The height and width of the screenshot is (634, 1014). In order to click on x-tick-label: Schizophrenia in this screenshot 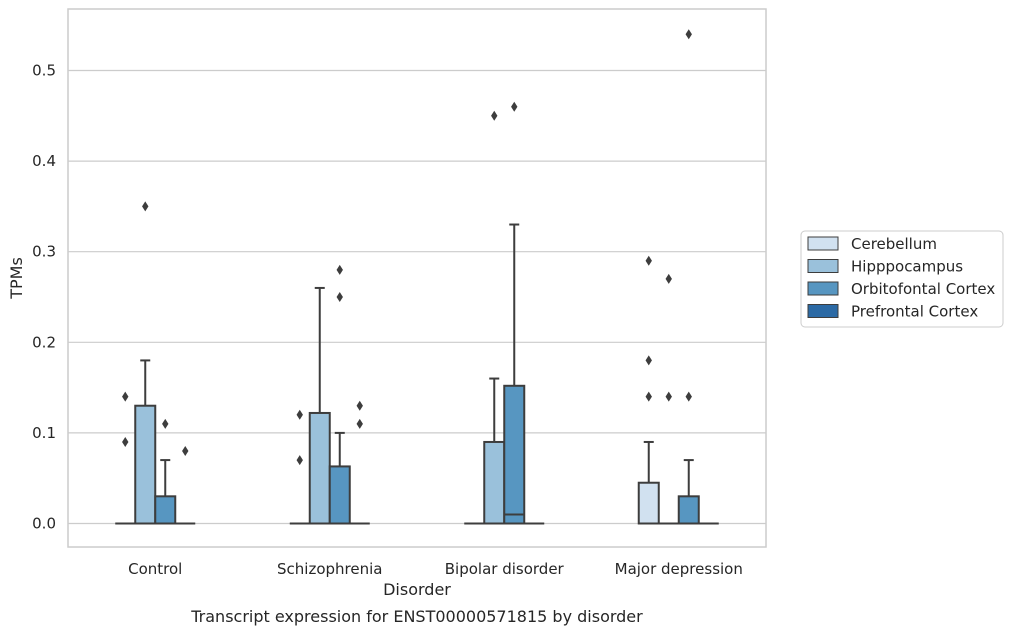, I will do `click(329, 569)`.